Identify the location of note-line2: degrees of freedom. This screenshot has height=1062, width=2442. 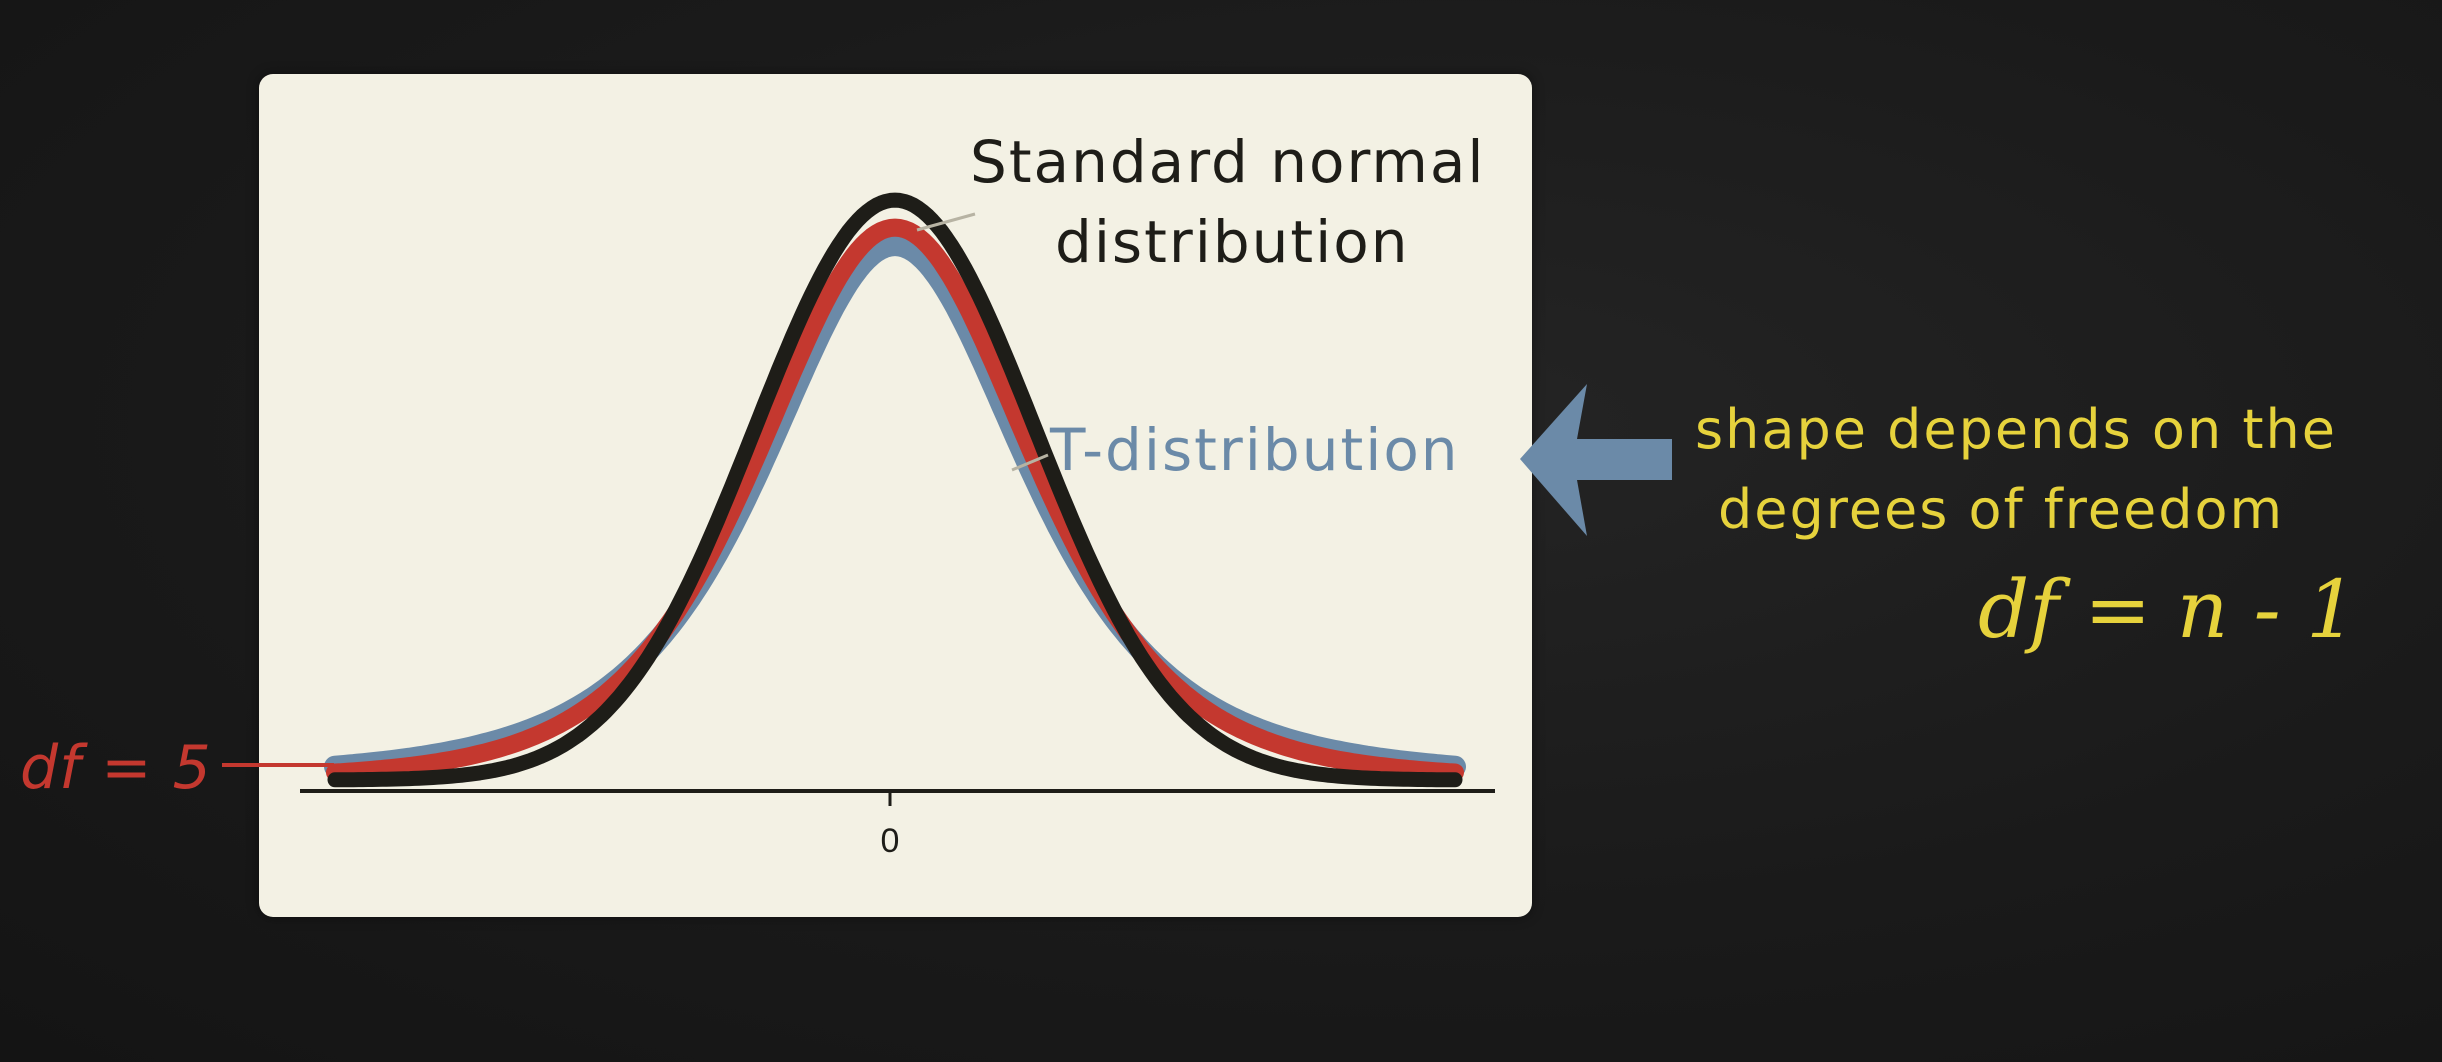
(2001, 509).